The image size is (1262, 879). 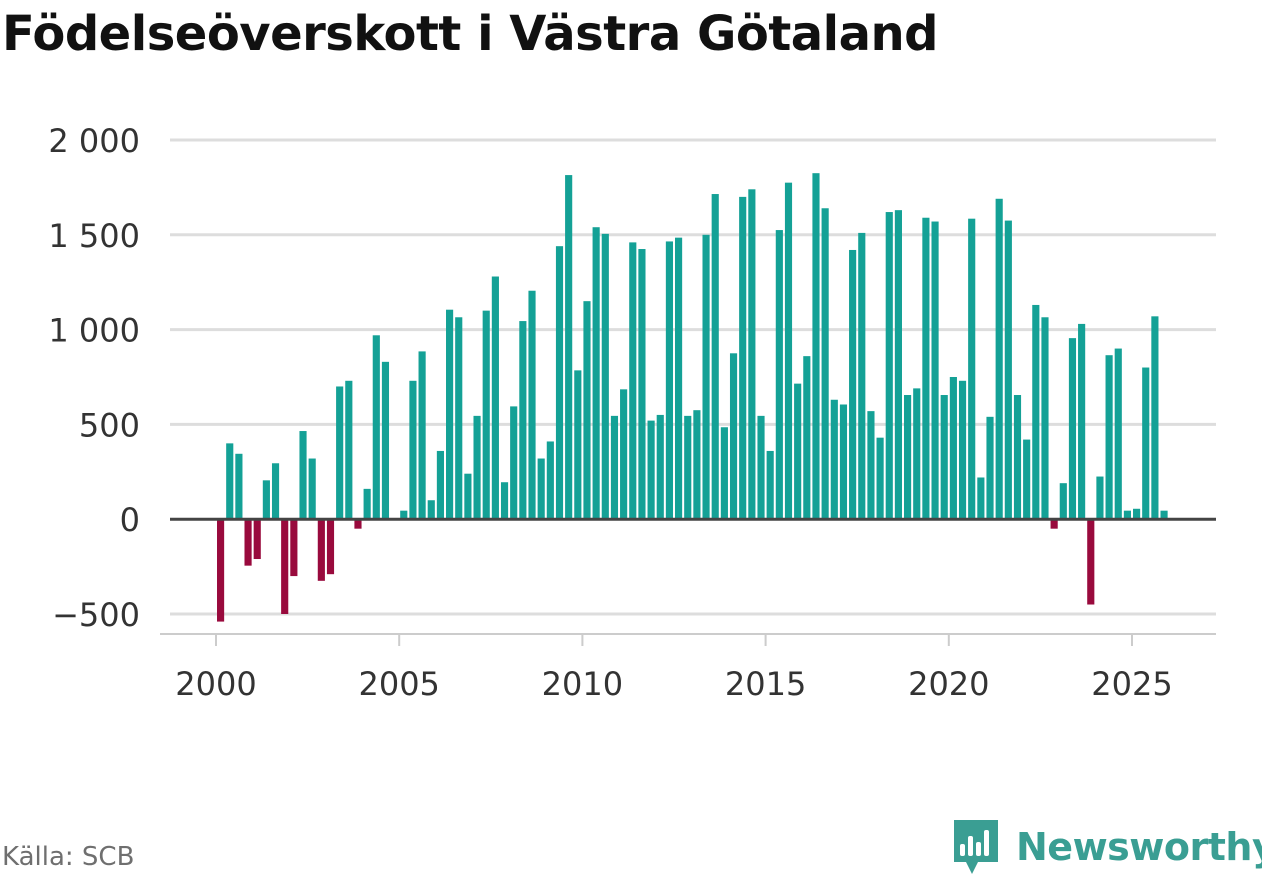 What do you see at coordinates (765, 684) in the screenshot?
I see `x-tick-label: 2015` at bounding box center [765, 684].